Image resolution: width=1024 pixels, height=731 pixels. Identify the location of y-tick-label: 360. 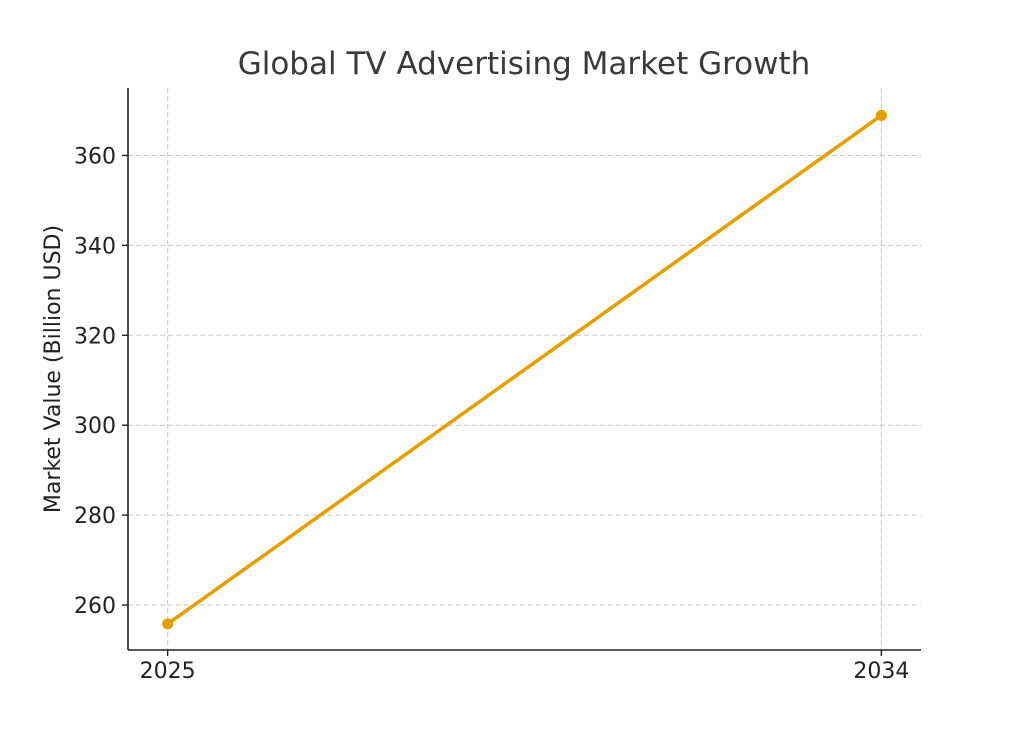
(95, 156).